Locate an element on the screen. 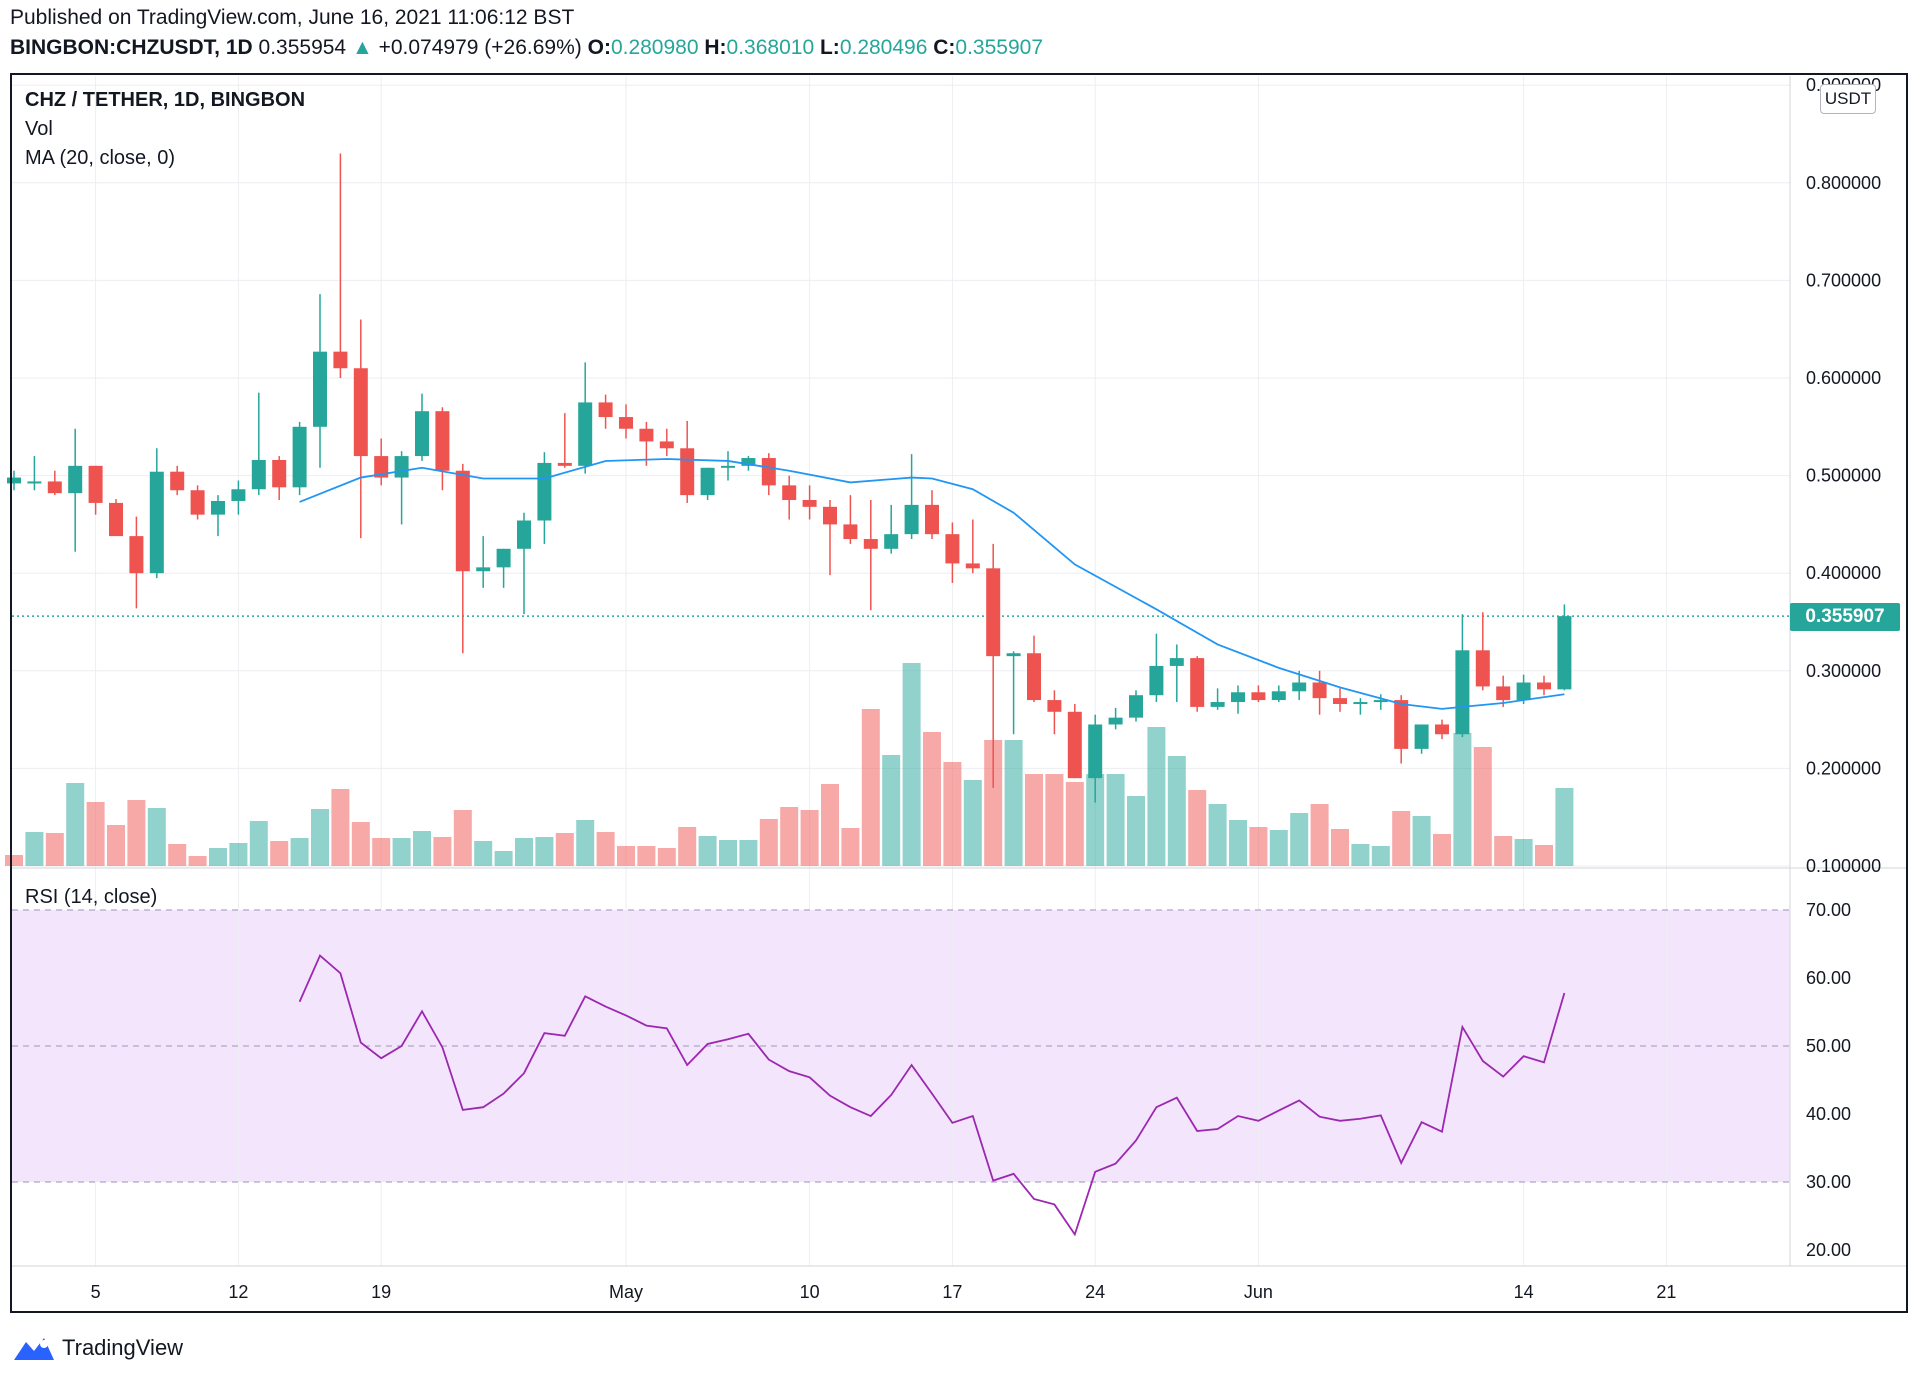 The image size is (1920, 1376). rsi-line is located at coordinates (932, 1095).